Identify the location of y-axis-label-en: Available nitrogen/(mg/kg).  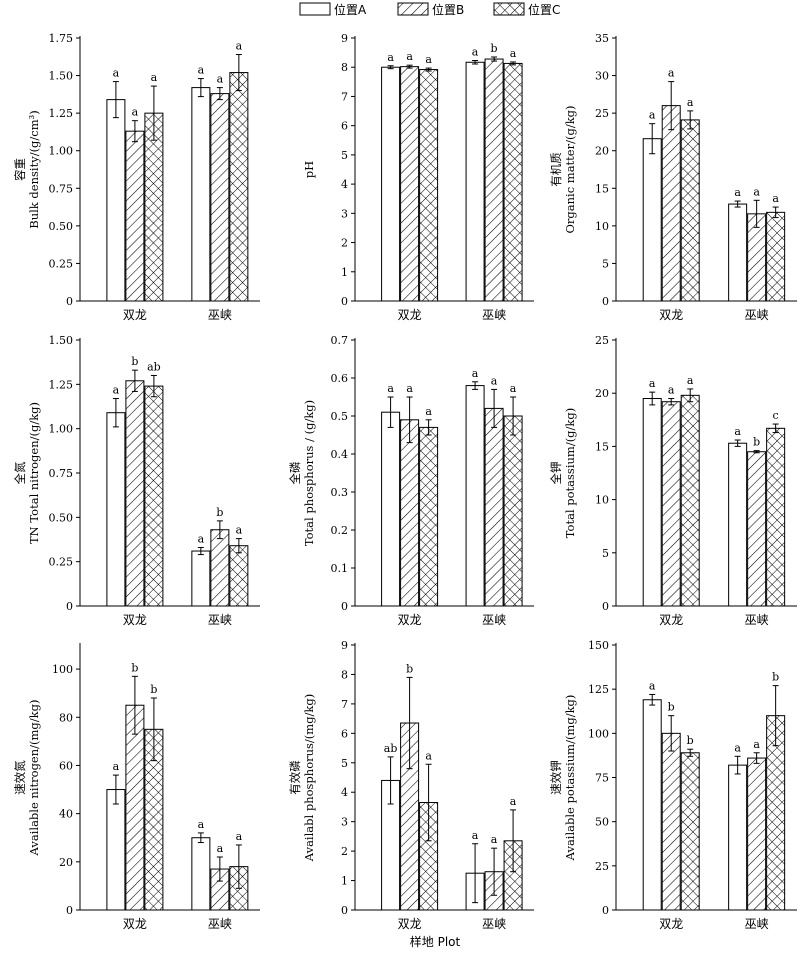
(34, 778).